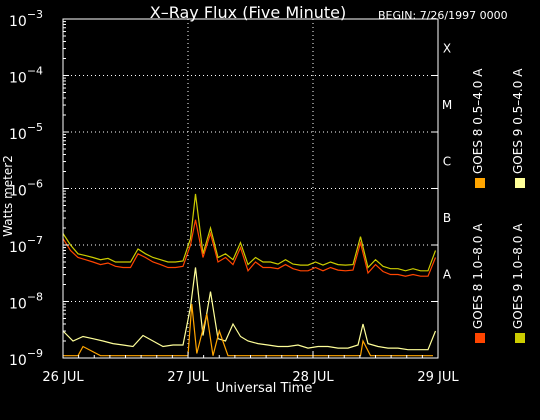 Image resolution: width=540 pixels, height=420 pixels. I want to click on y-tick-label: 10⁻⁸, so click(26, 302).